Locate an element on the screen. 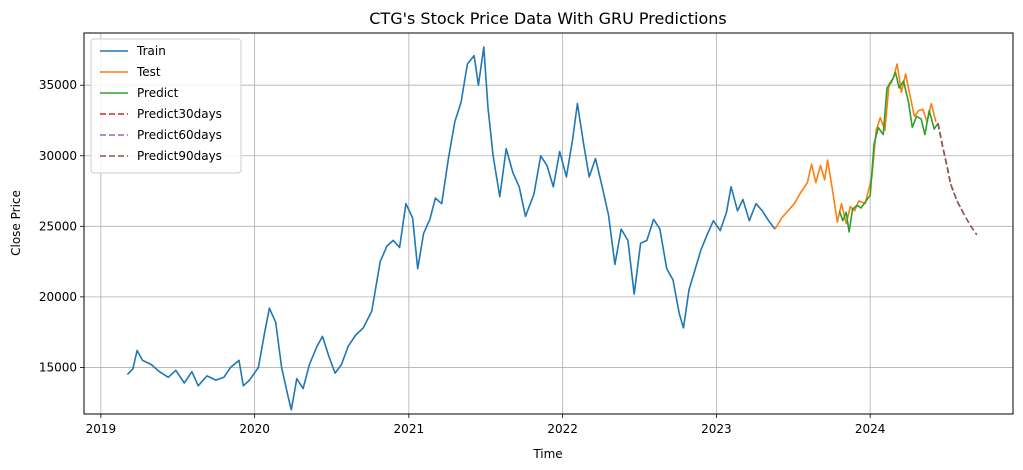  x-tick-label: 2023 is located at coordinates (716, 429).